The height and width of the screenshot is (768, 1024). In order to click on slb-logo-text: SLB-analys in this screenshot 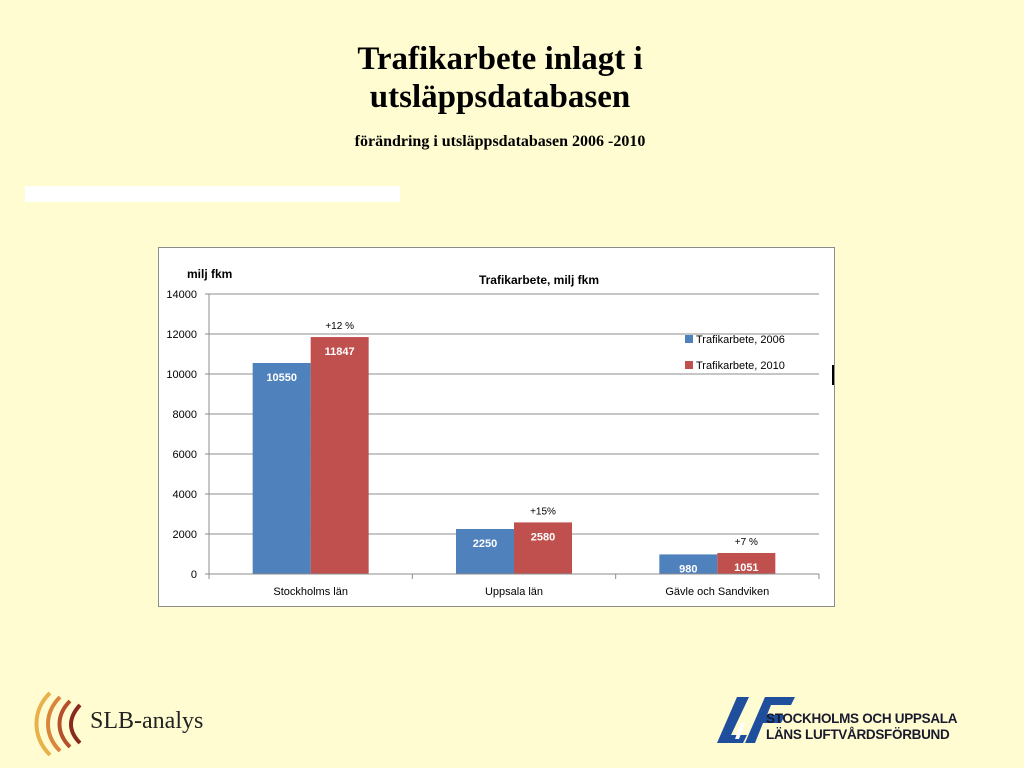, I will do `click(147, 721)`.